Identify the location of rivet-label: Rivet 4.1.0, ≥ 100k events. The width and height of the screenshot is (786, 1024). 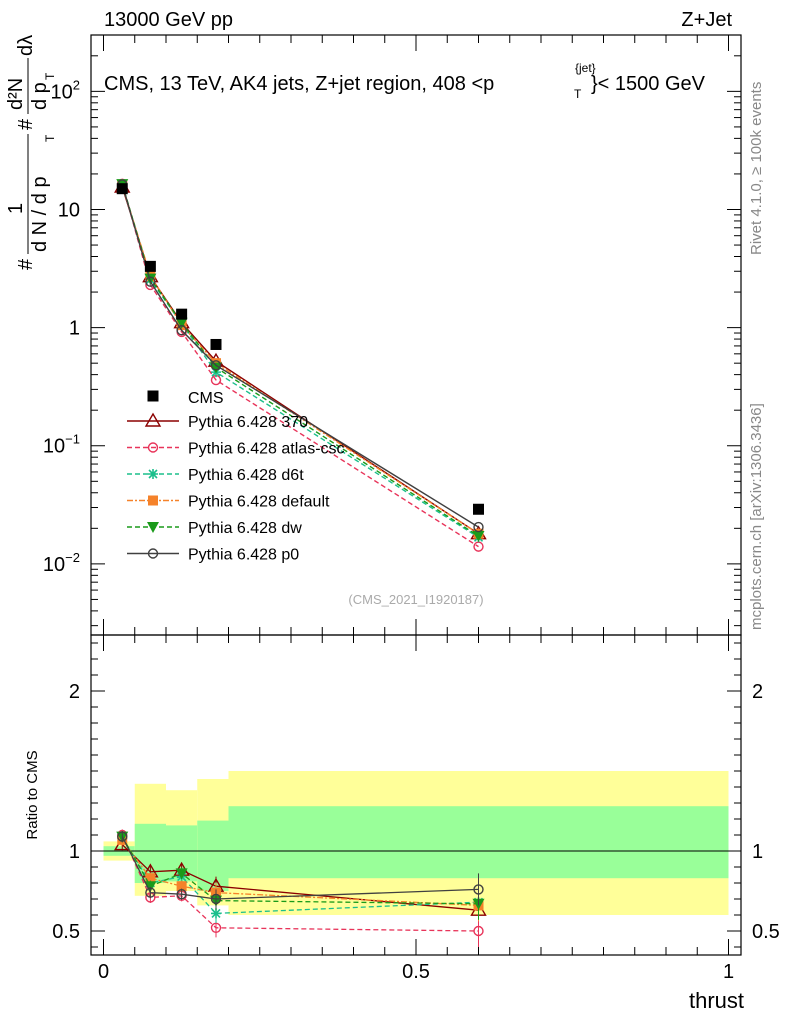
(756, 168).